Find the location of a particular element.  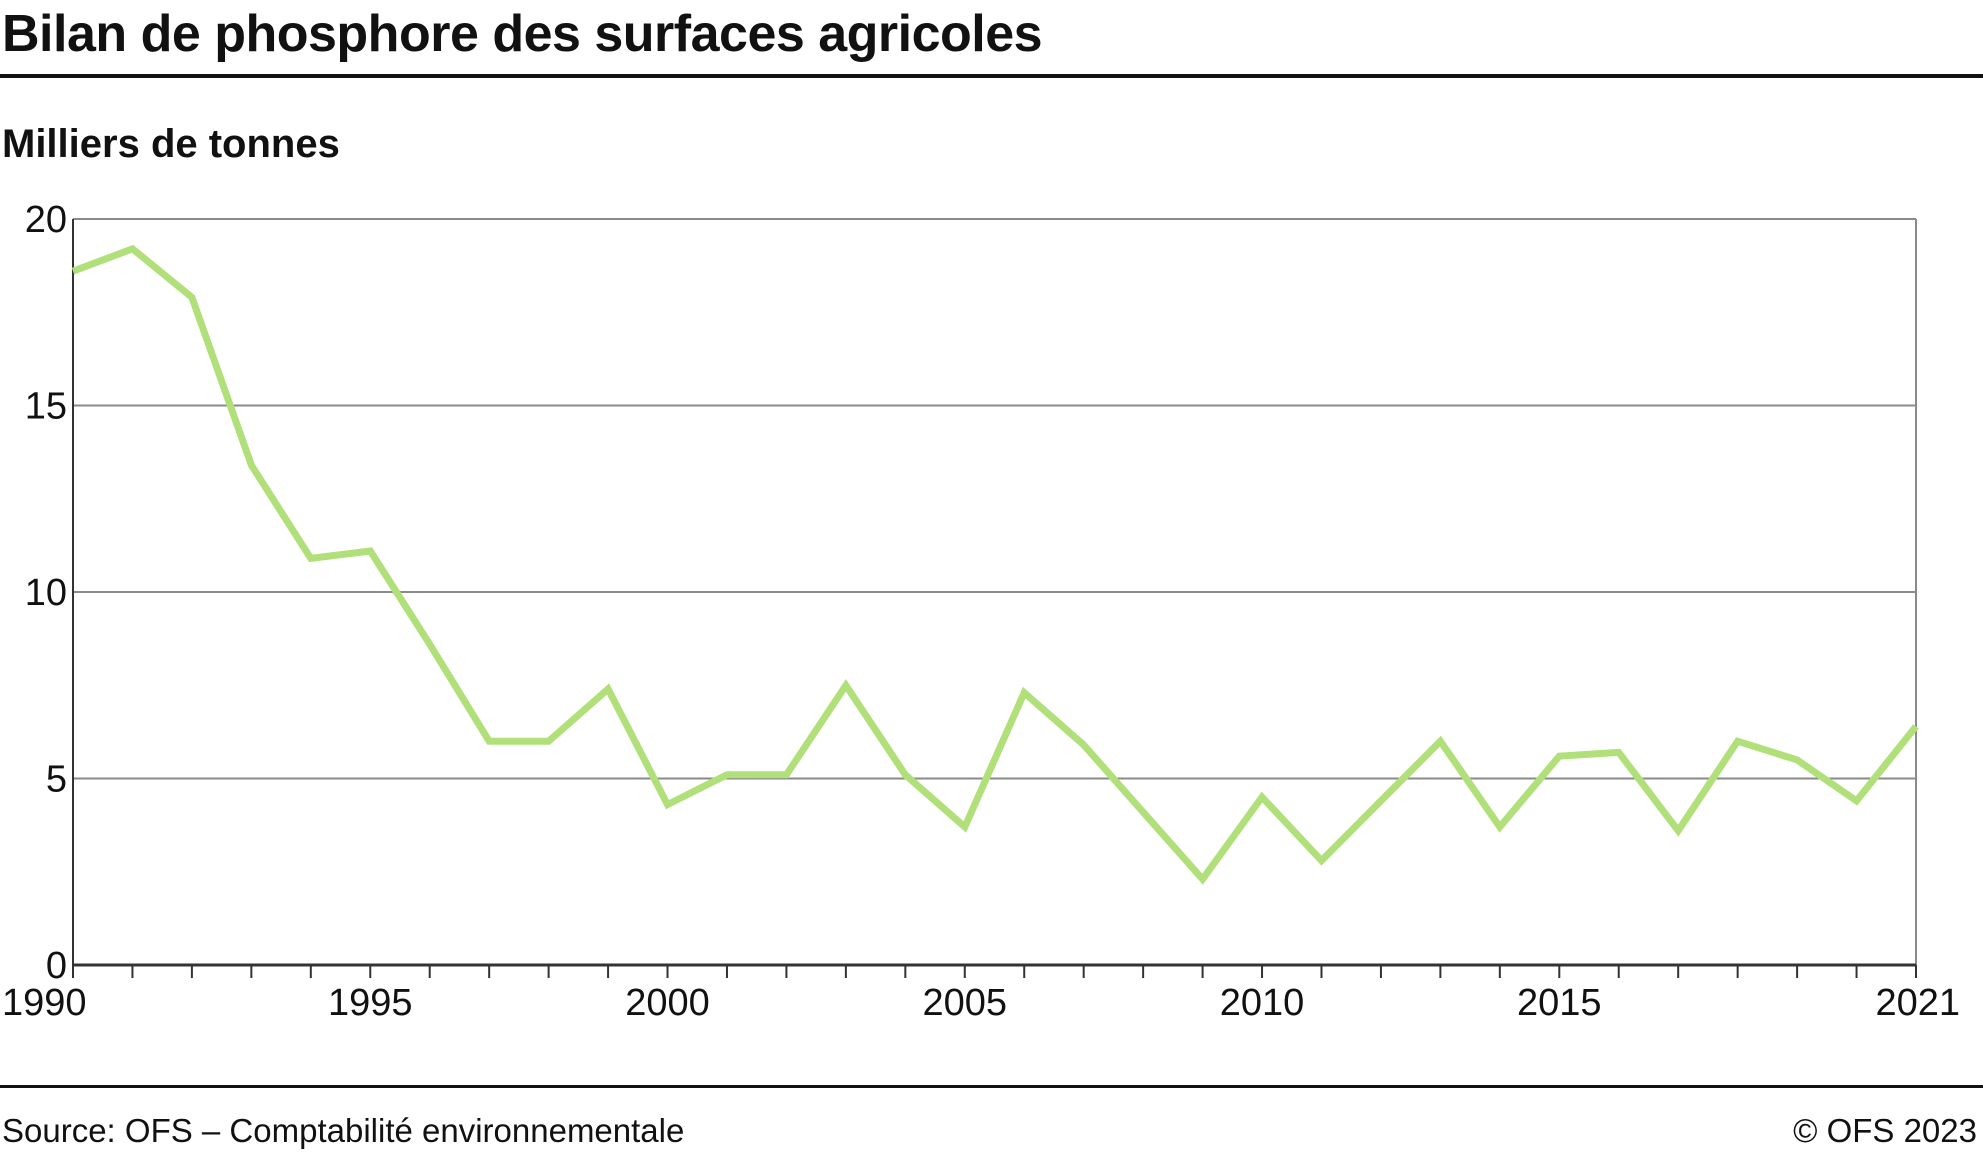

x-tick-label-1990: 1990 is located at coordinates (44, 1003).